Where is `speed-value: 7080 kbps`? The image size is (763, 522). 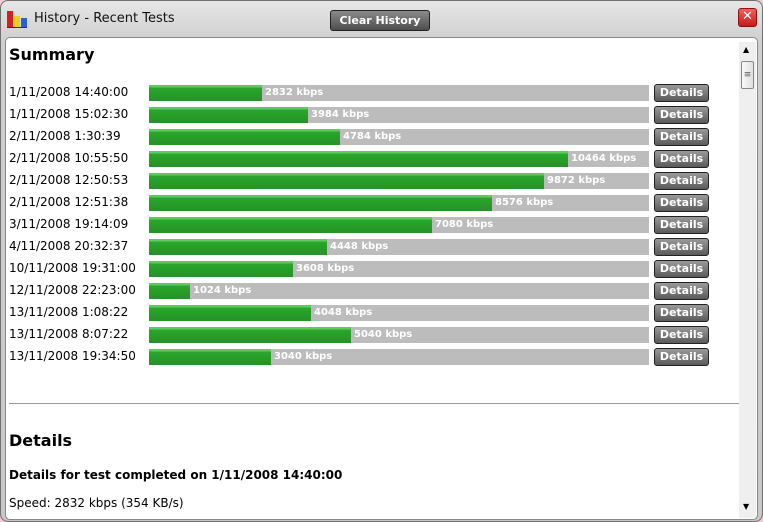 speed-value: 7080 kbps is located at coordinates (464, 224).